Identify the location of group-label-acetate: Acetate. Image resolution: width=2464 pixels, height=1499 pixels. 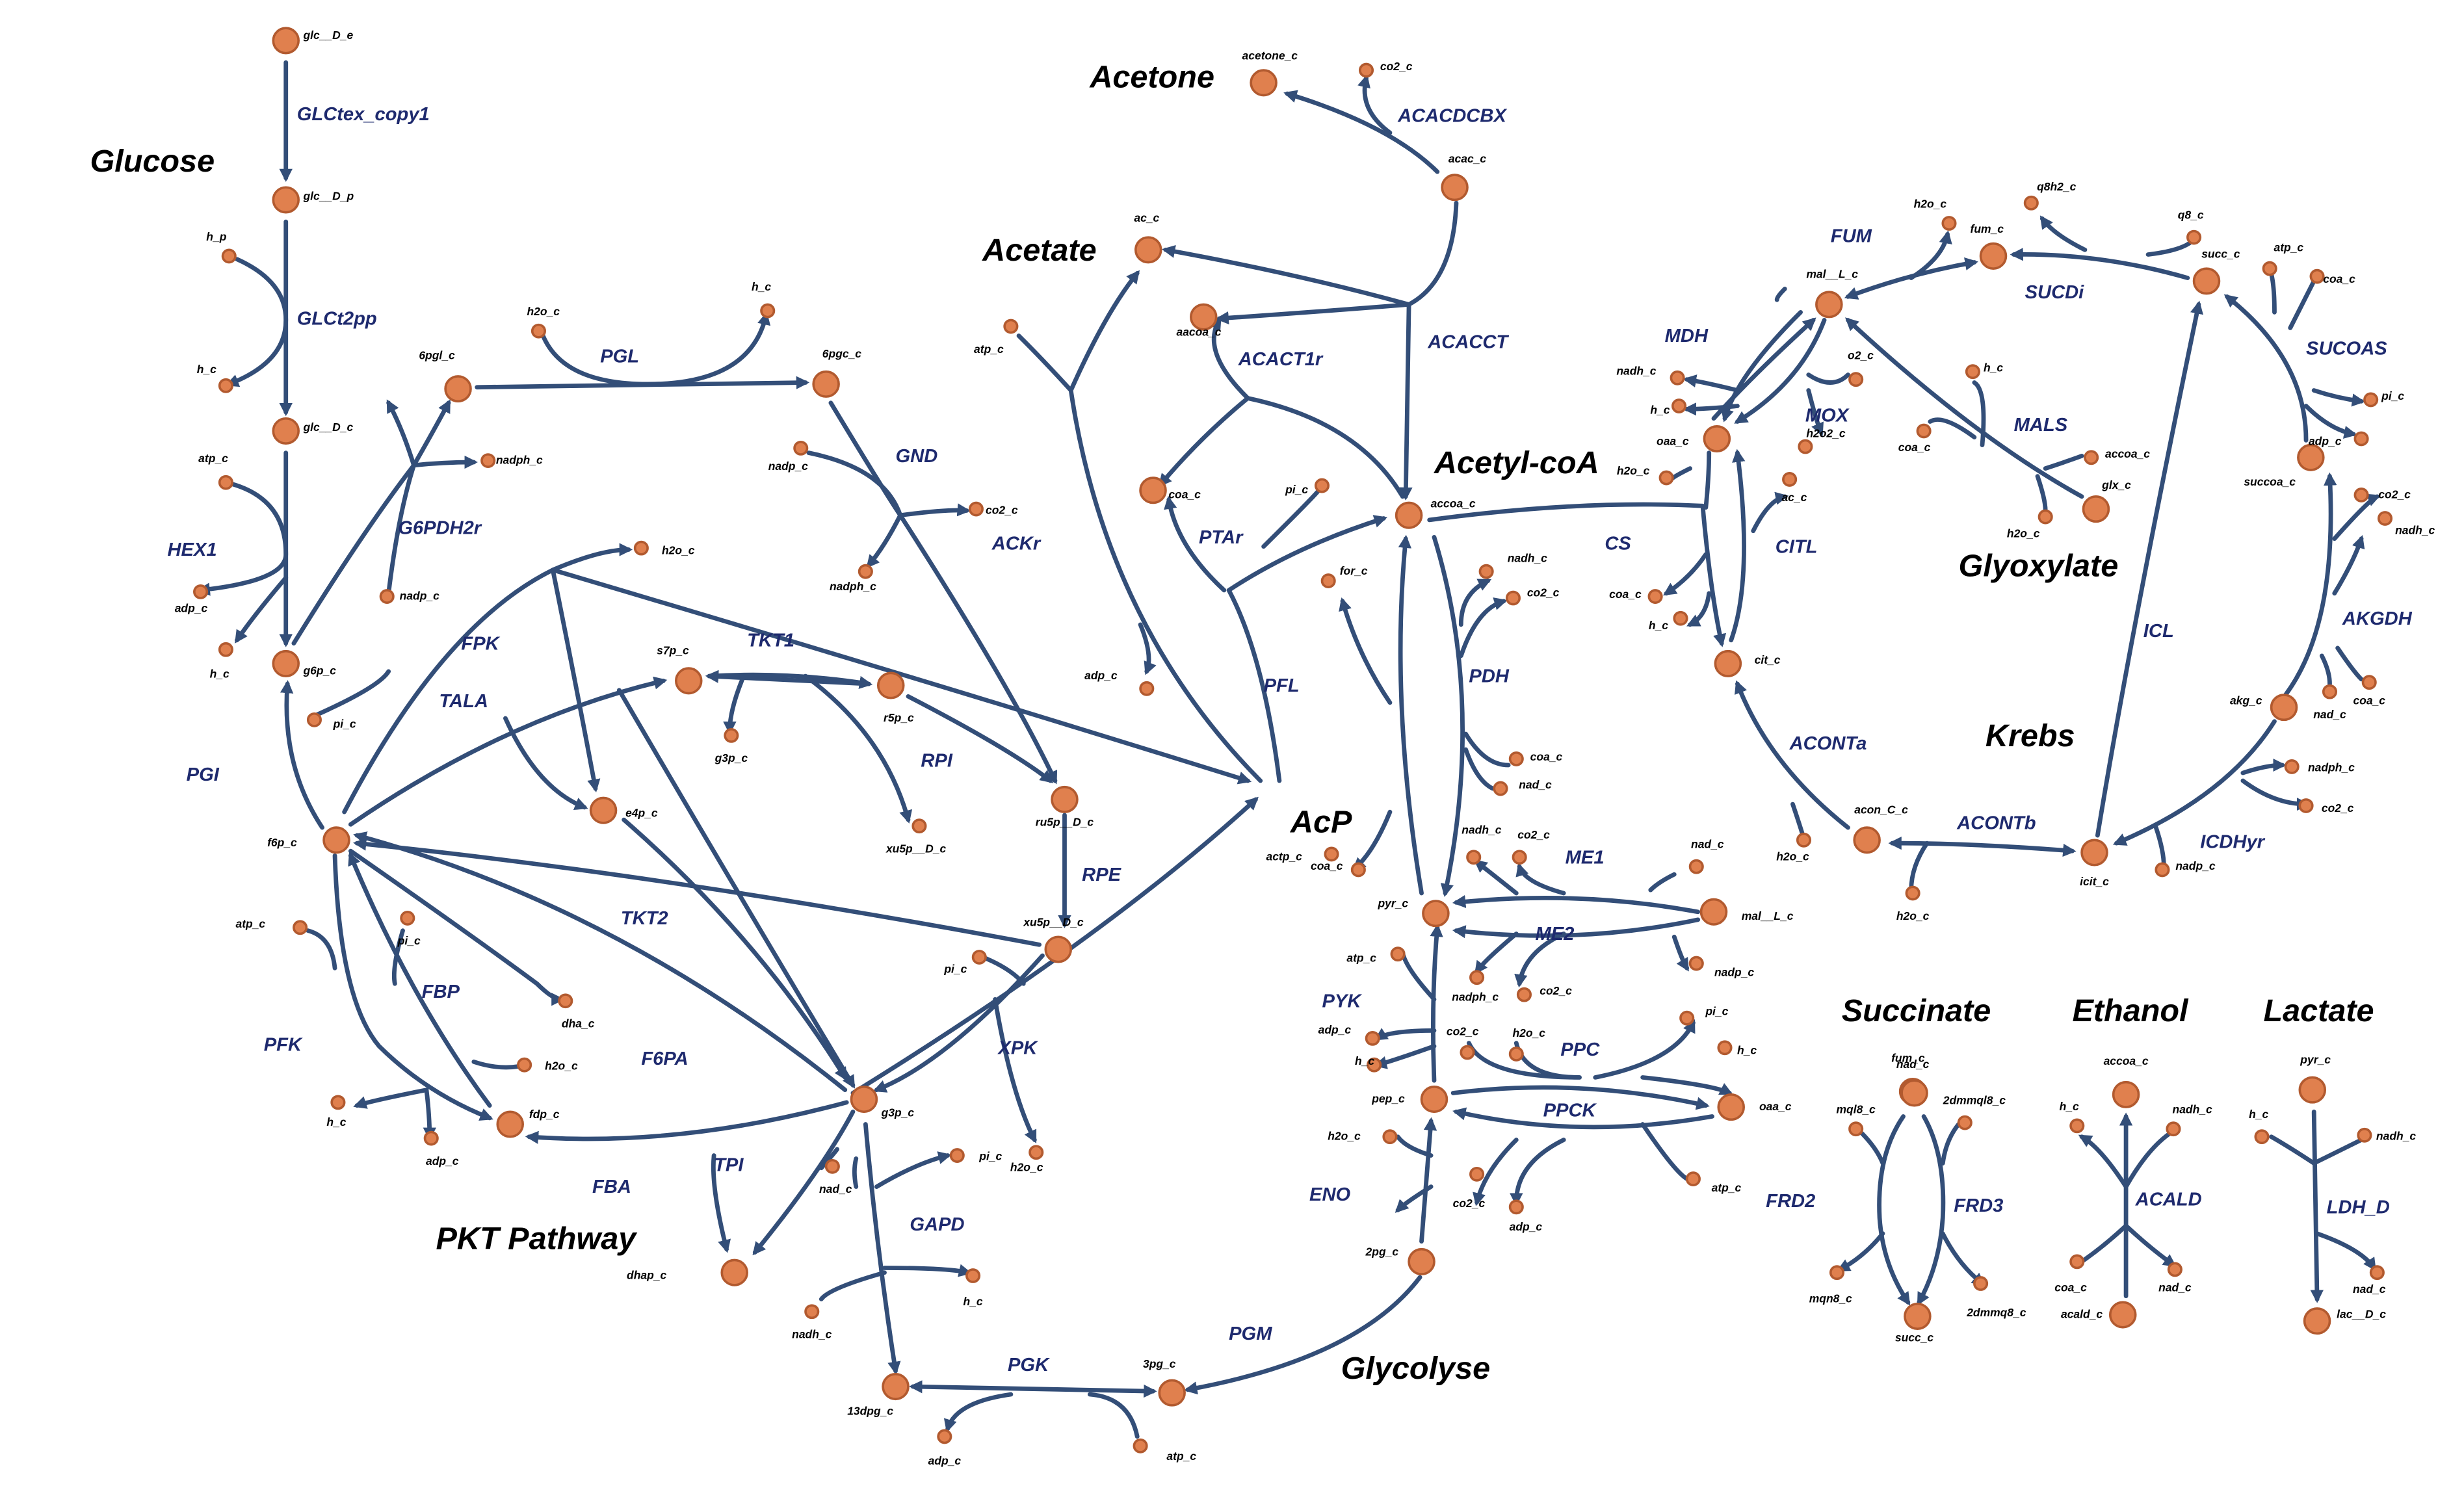
(1039, 250).